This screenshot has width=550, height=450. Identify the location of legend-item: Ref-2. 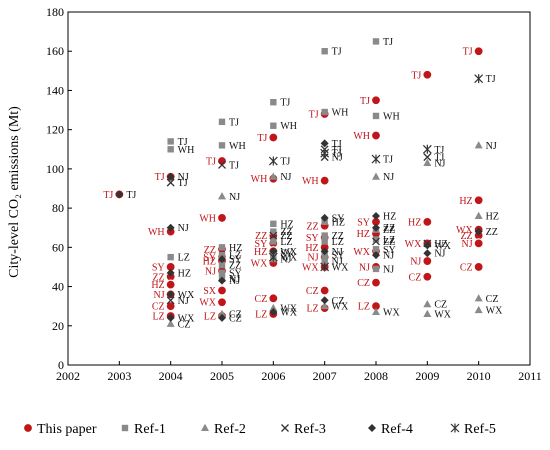
(223, 429).